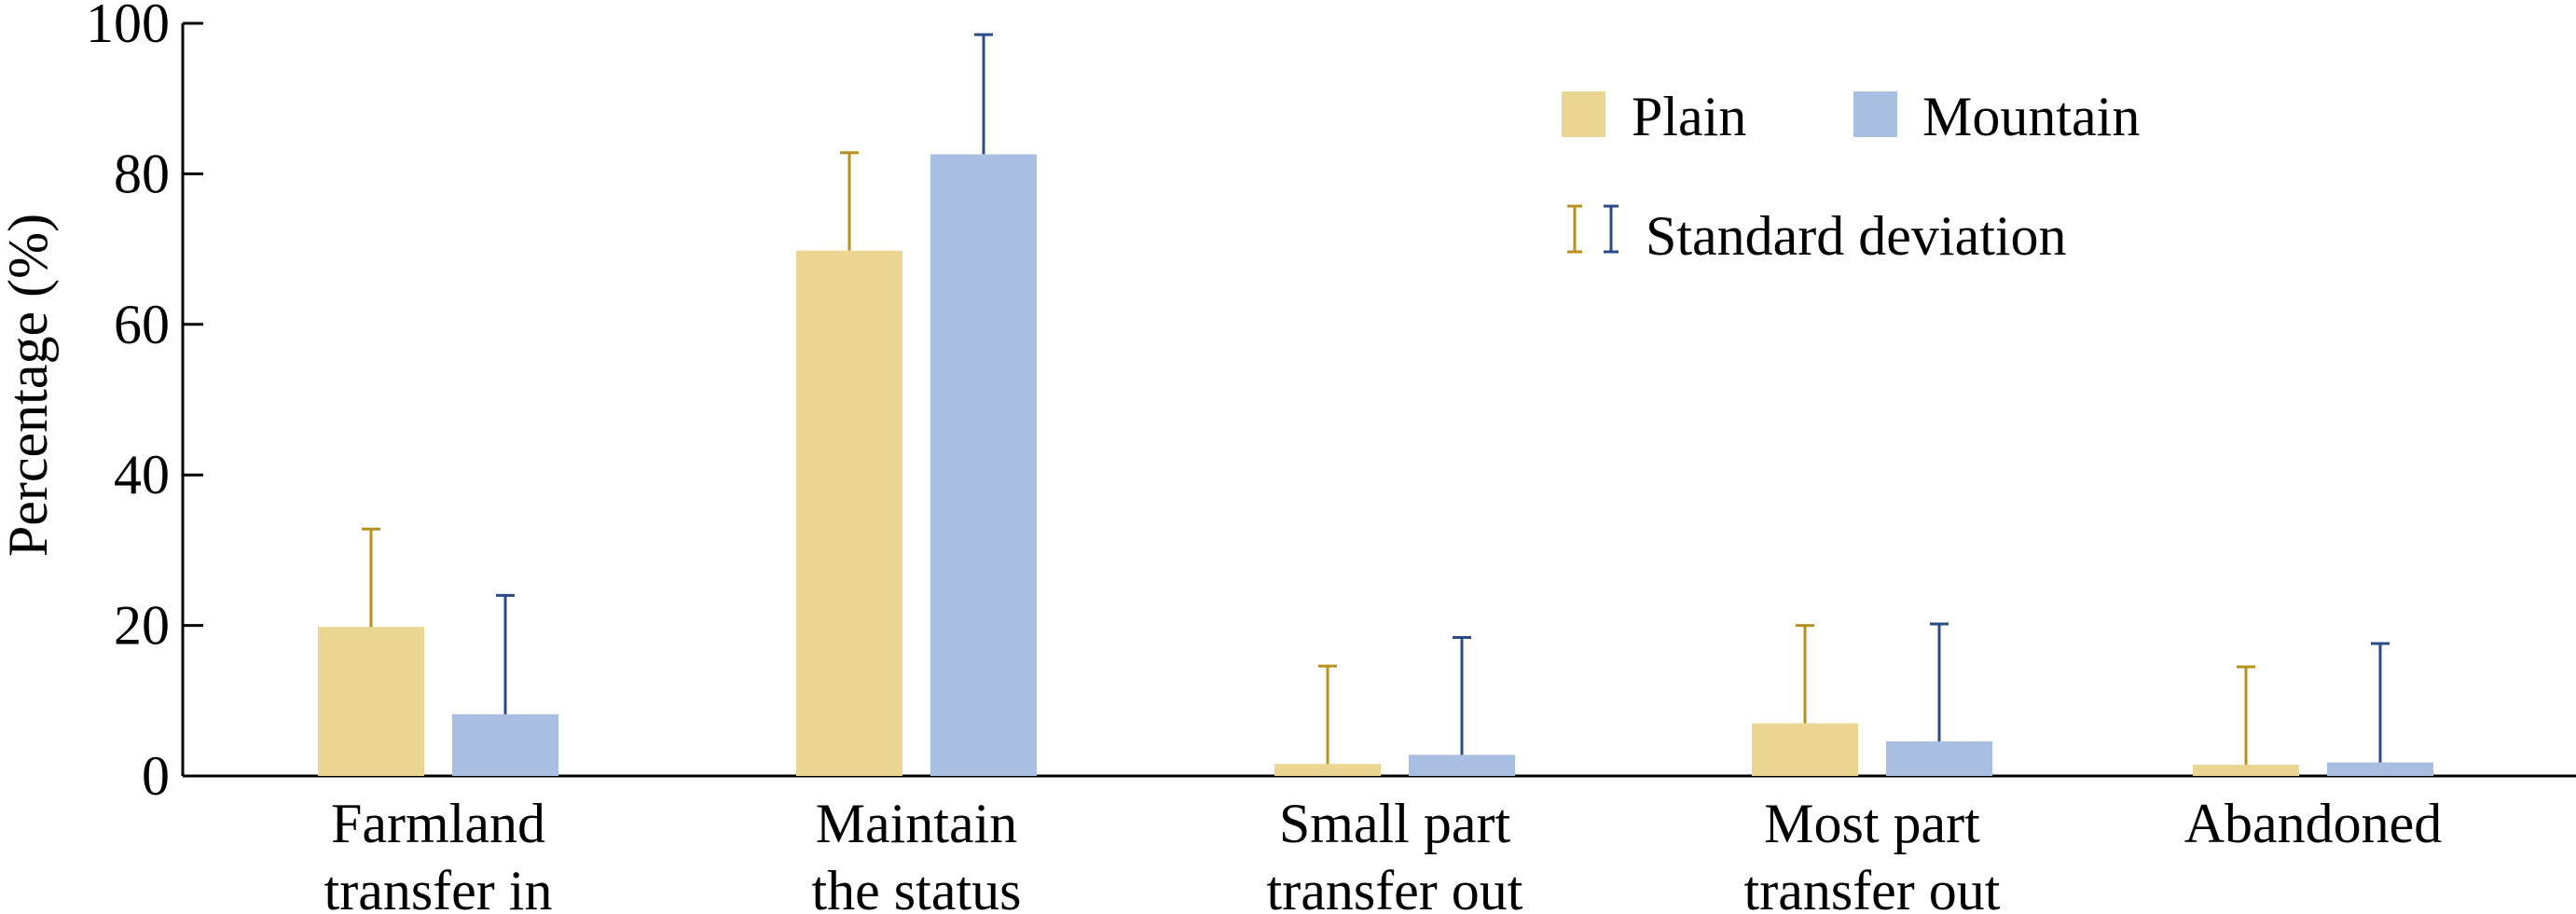 This screenshot has width=2576, height=914. I want to click on x-category-label: Farmland, so click(438, 823).